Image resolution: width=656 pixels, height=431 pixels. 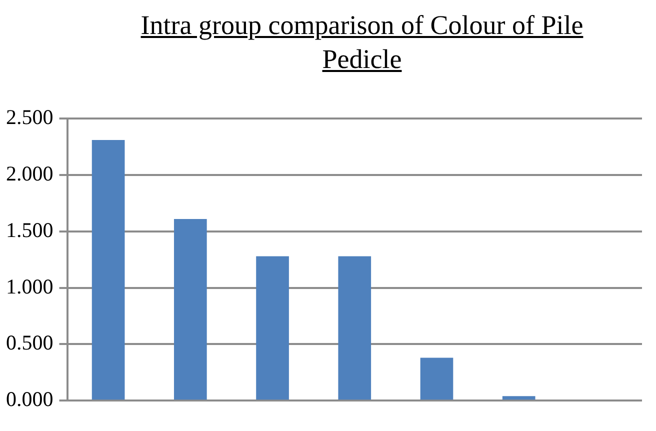 I want to click on y-tick-label: 0.500, so click(x=30, y=342).